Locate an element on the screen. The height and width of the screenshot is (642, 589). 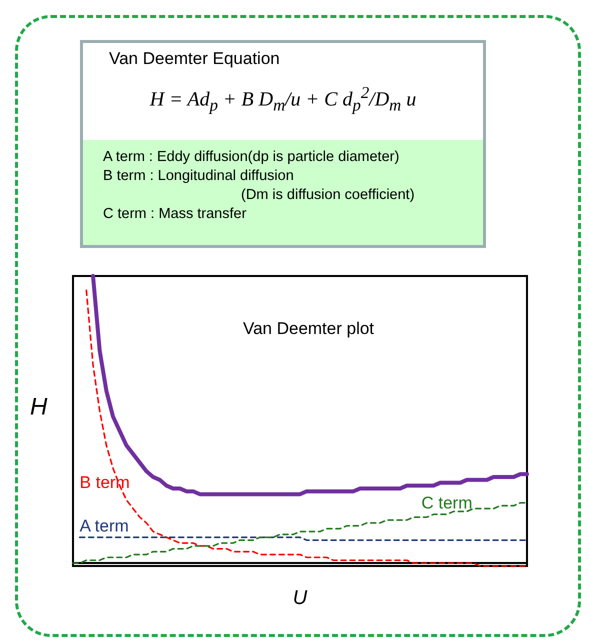
series-label: B term is located at coordinates (105, 482).